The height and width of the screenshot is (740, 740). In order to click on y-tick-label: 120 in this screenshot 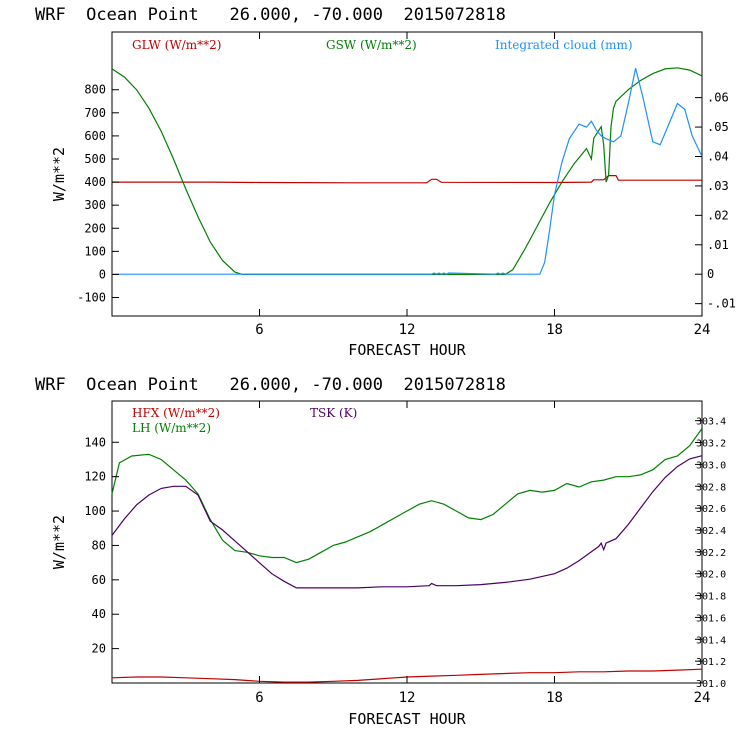, I will do `click(95, 477)`.